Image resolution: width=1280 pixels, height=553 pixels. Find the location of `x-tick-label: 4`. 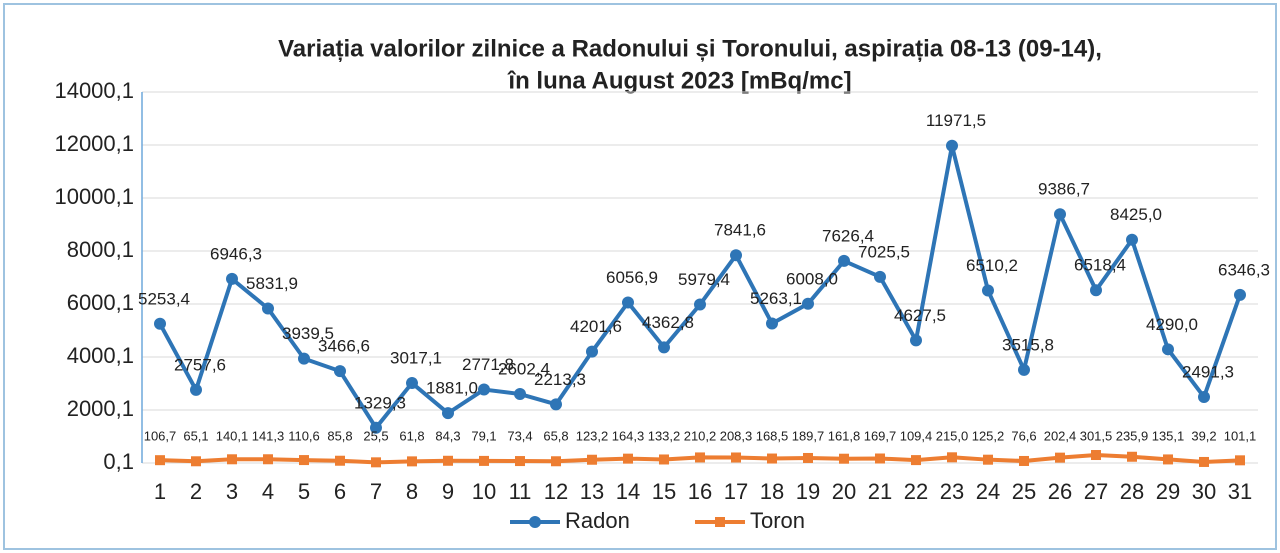

x-tick-label: 4 is located at coordinates (268, 491).